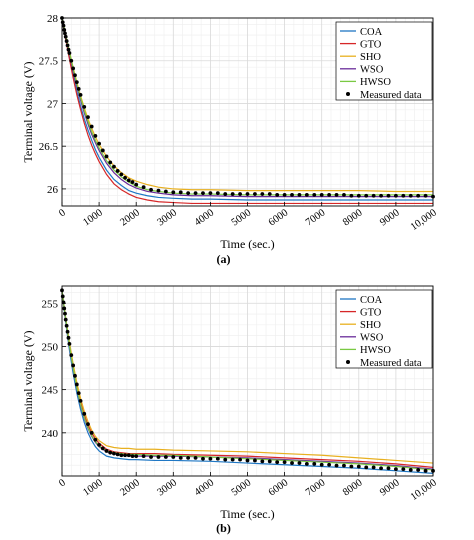 The height and width of the screenshot is (540, 474). I want to click on y-tick-label: 26.5, so click(49, 147).